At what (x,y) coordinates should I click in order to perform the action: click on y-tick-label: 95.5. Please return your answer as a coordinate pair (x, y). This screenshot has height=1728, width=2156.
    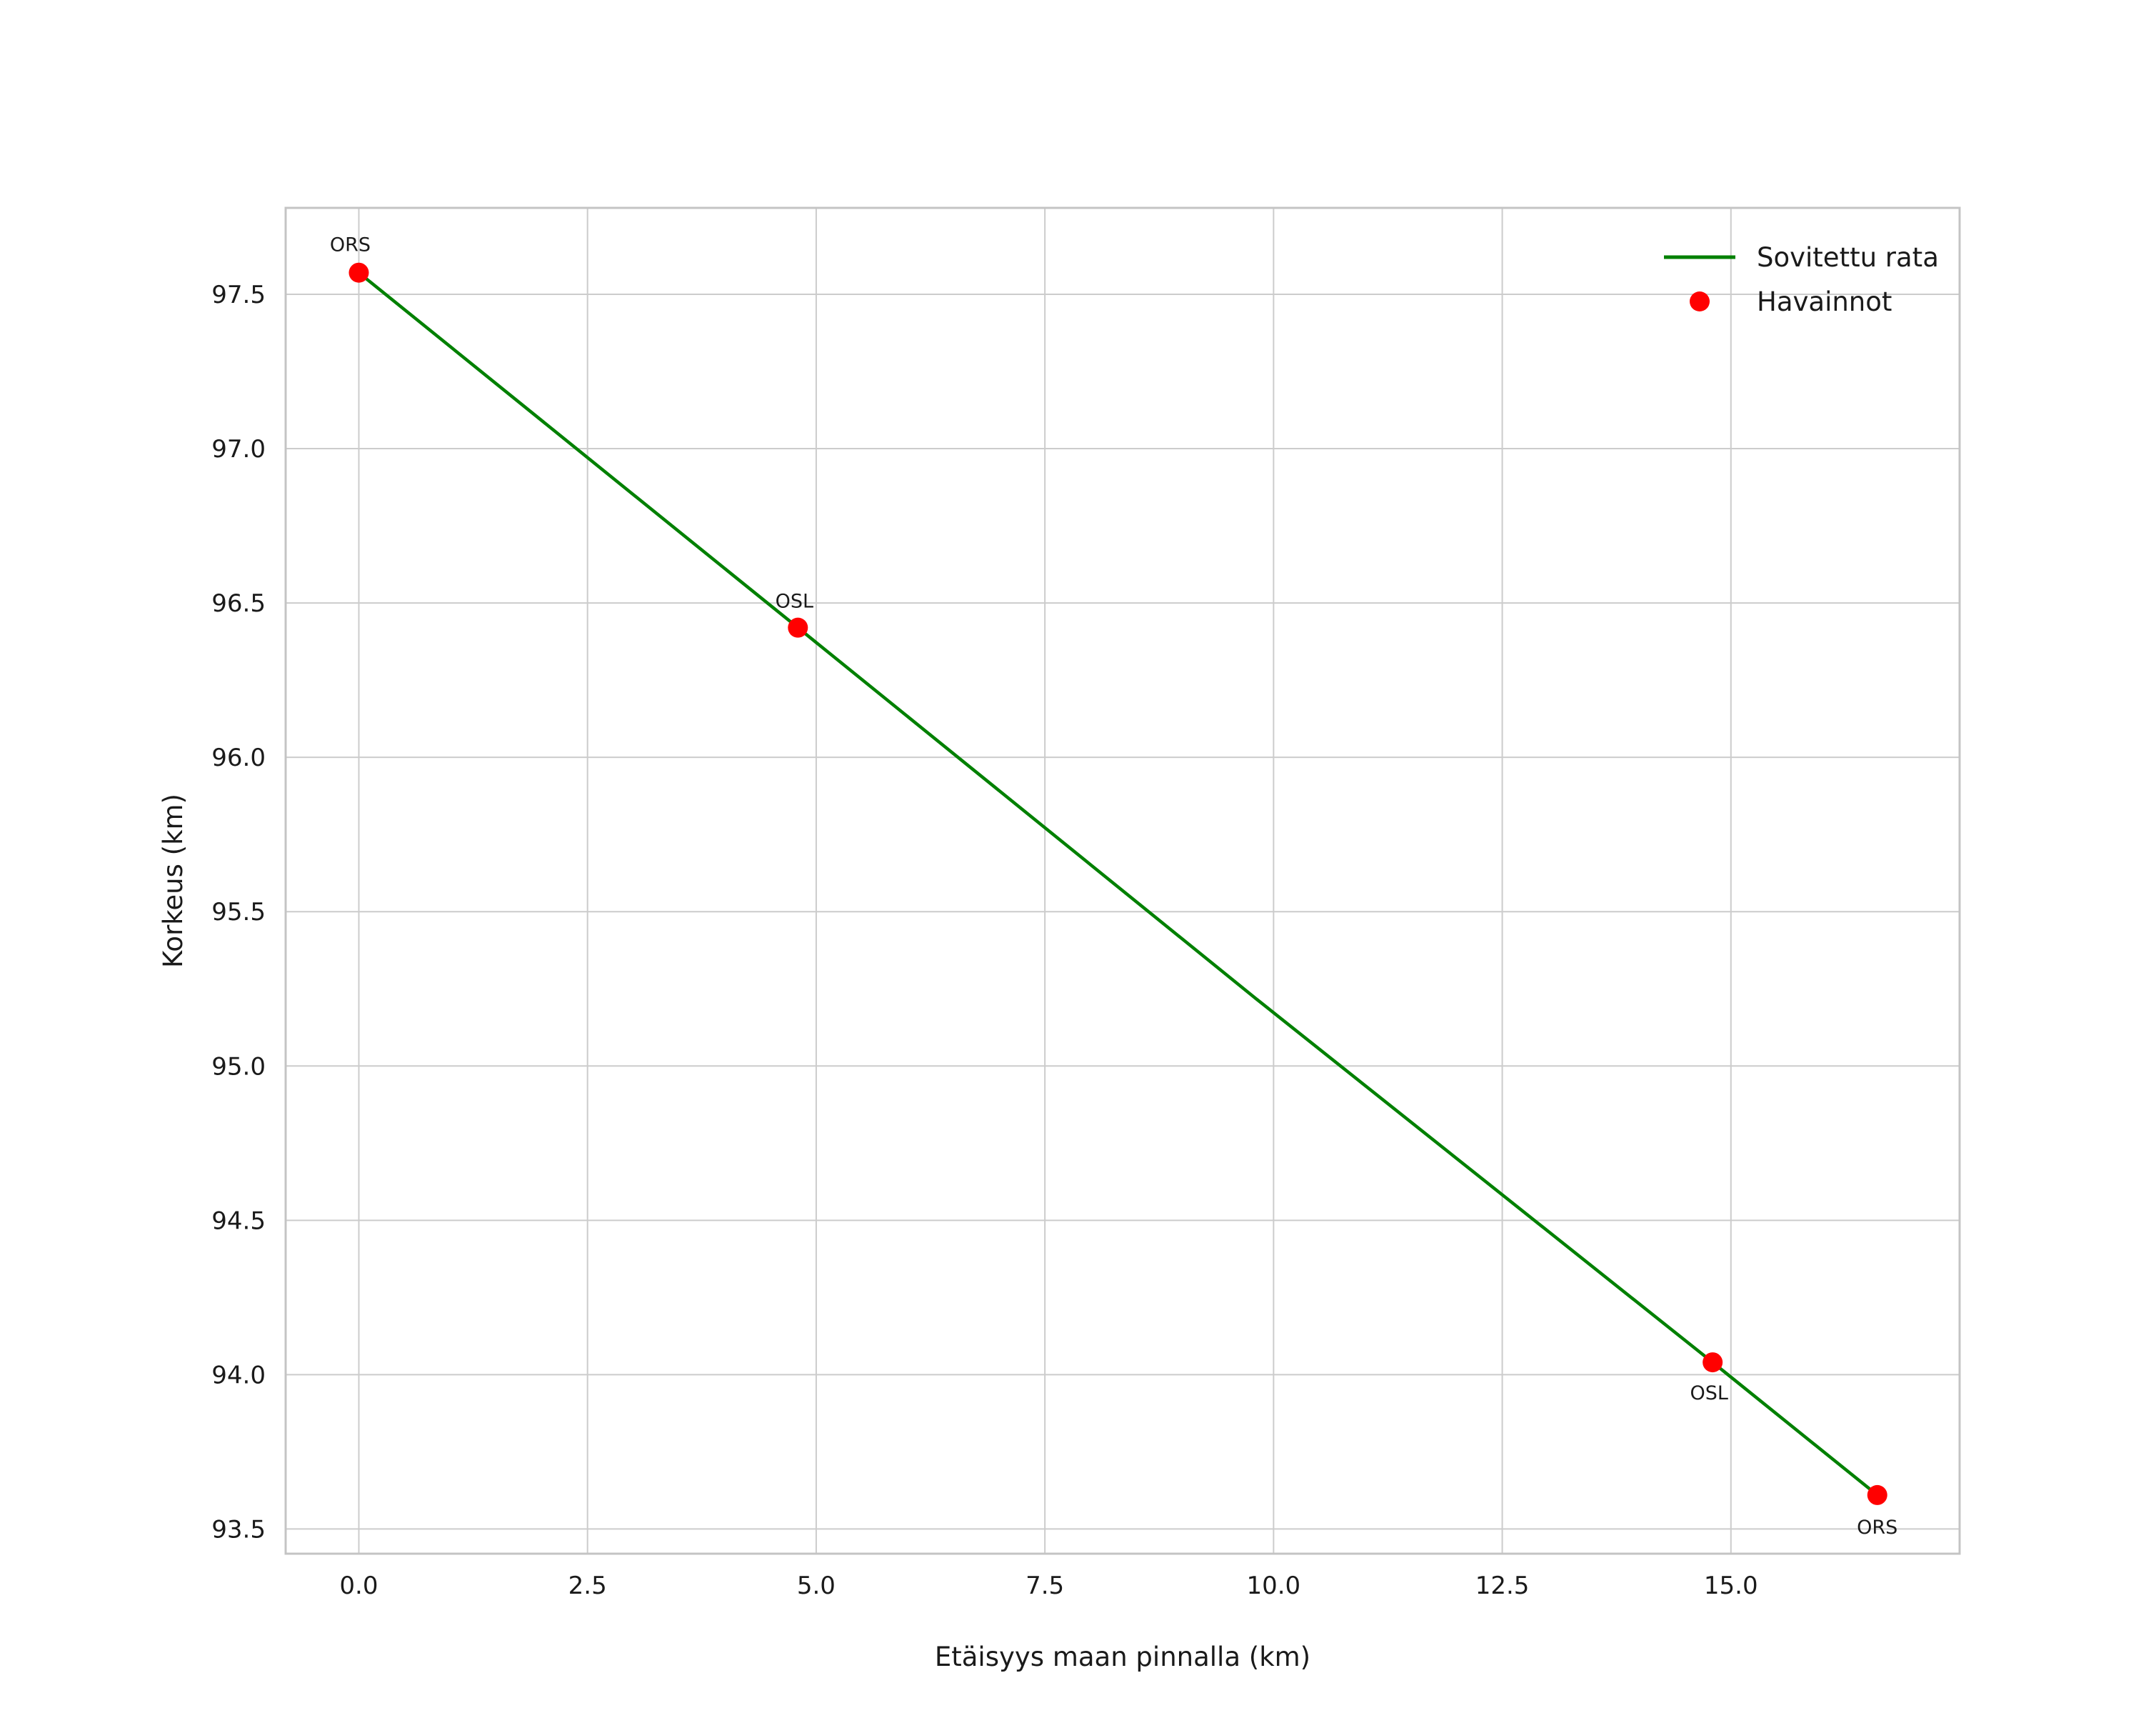
    Looking at the image, I should click on (239, 912).